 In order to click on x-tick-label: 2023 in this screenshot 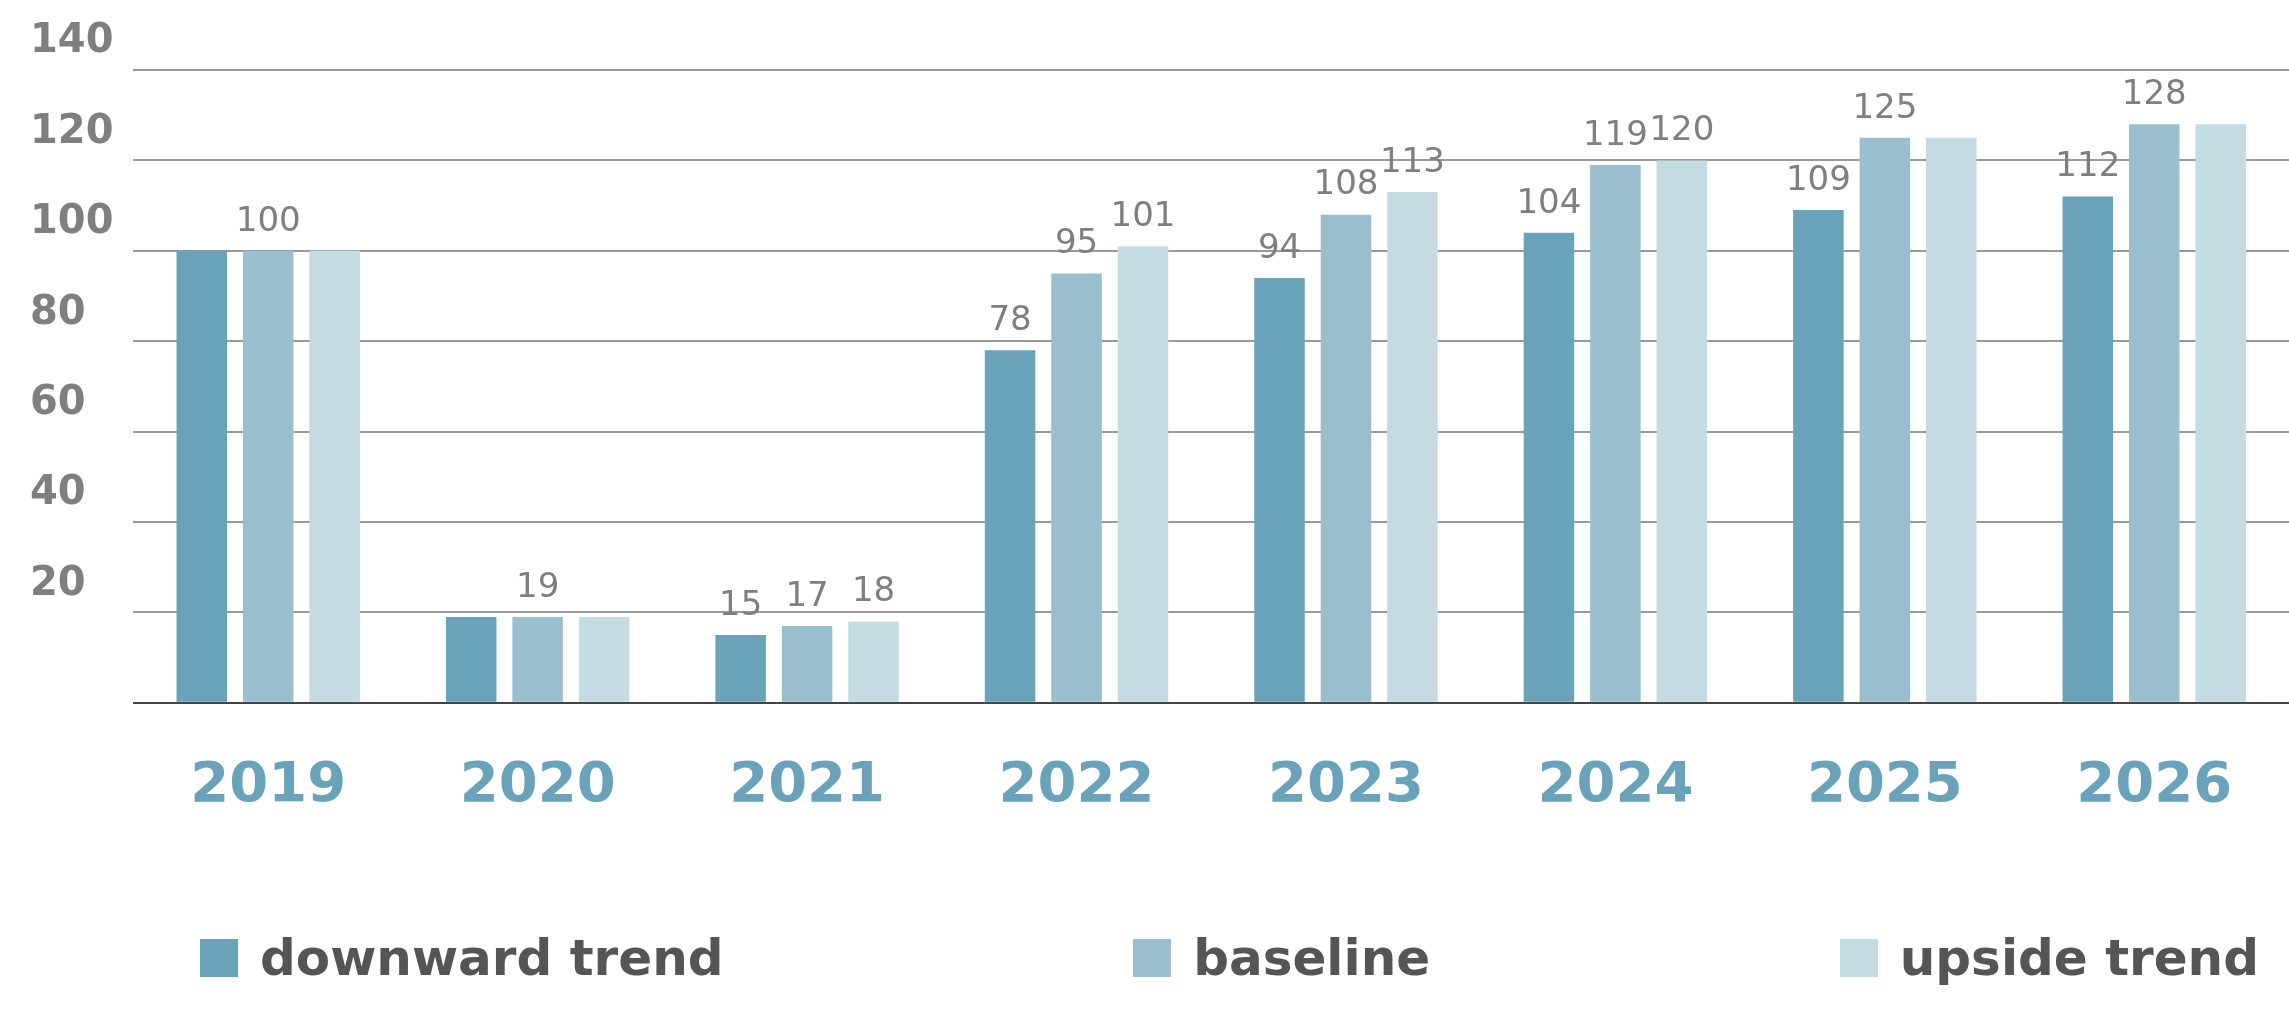, I will do `click(1346, 781)`.